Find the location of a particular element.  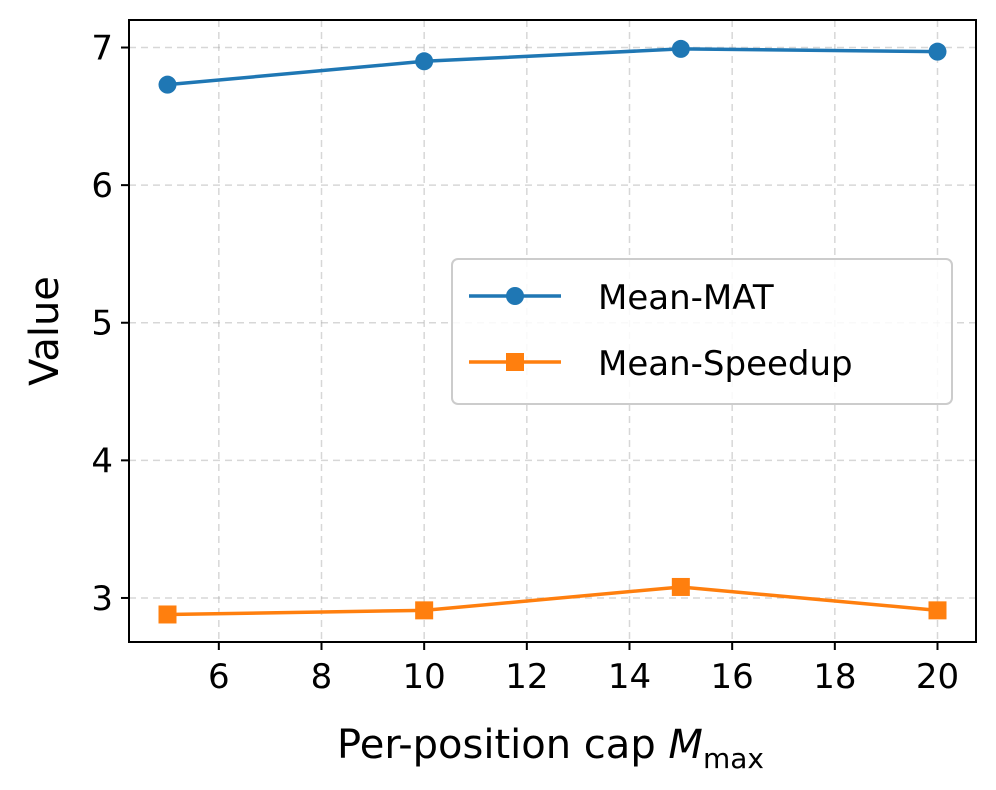

legend-box is located at coordinates (702, 331).